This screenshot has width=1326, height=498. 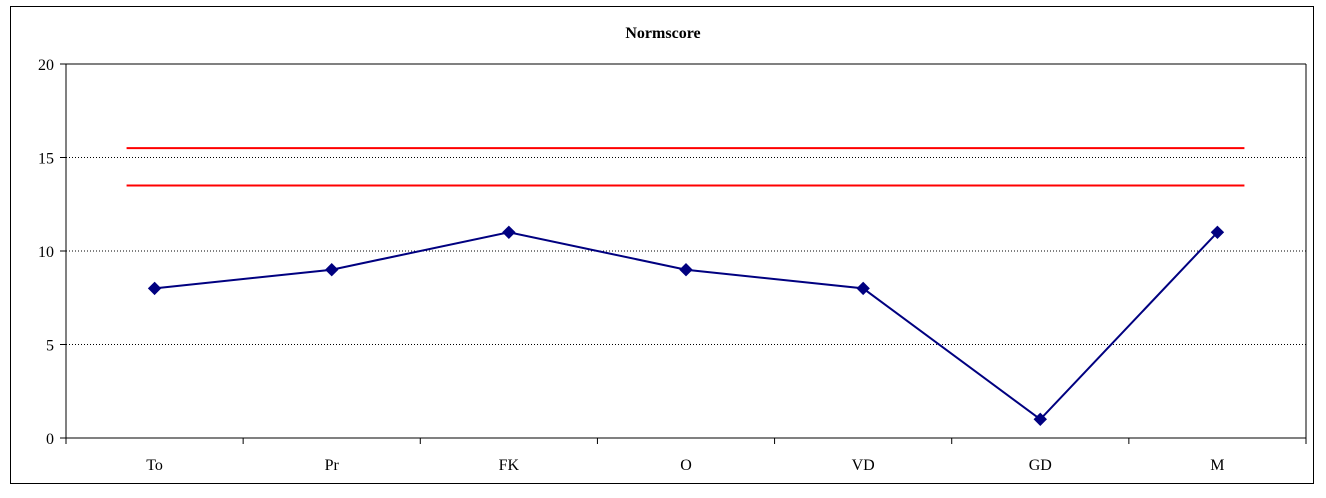 I want to click on y-tick-labels: 0 5 10 15 20, so click(x=46, y=252).